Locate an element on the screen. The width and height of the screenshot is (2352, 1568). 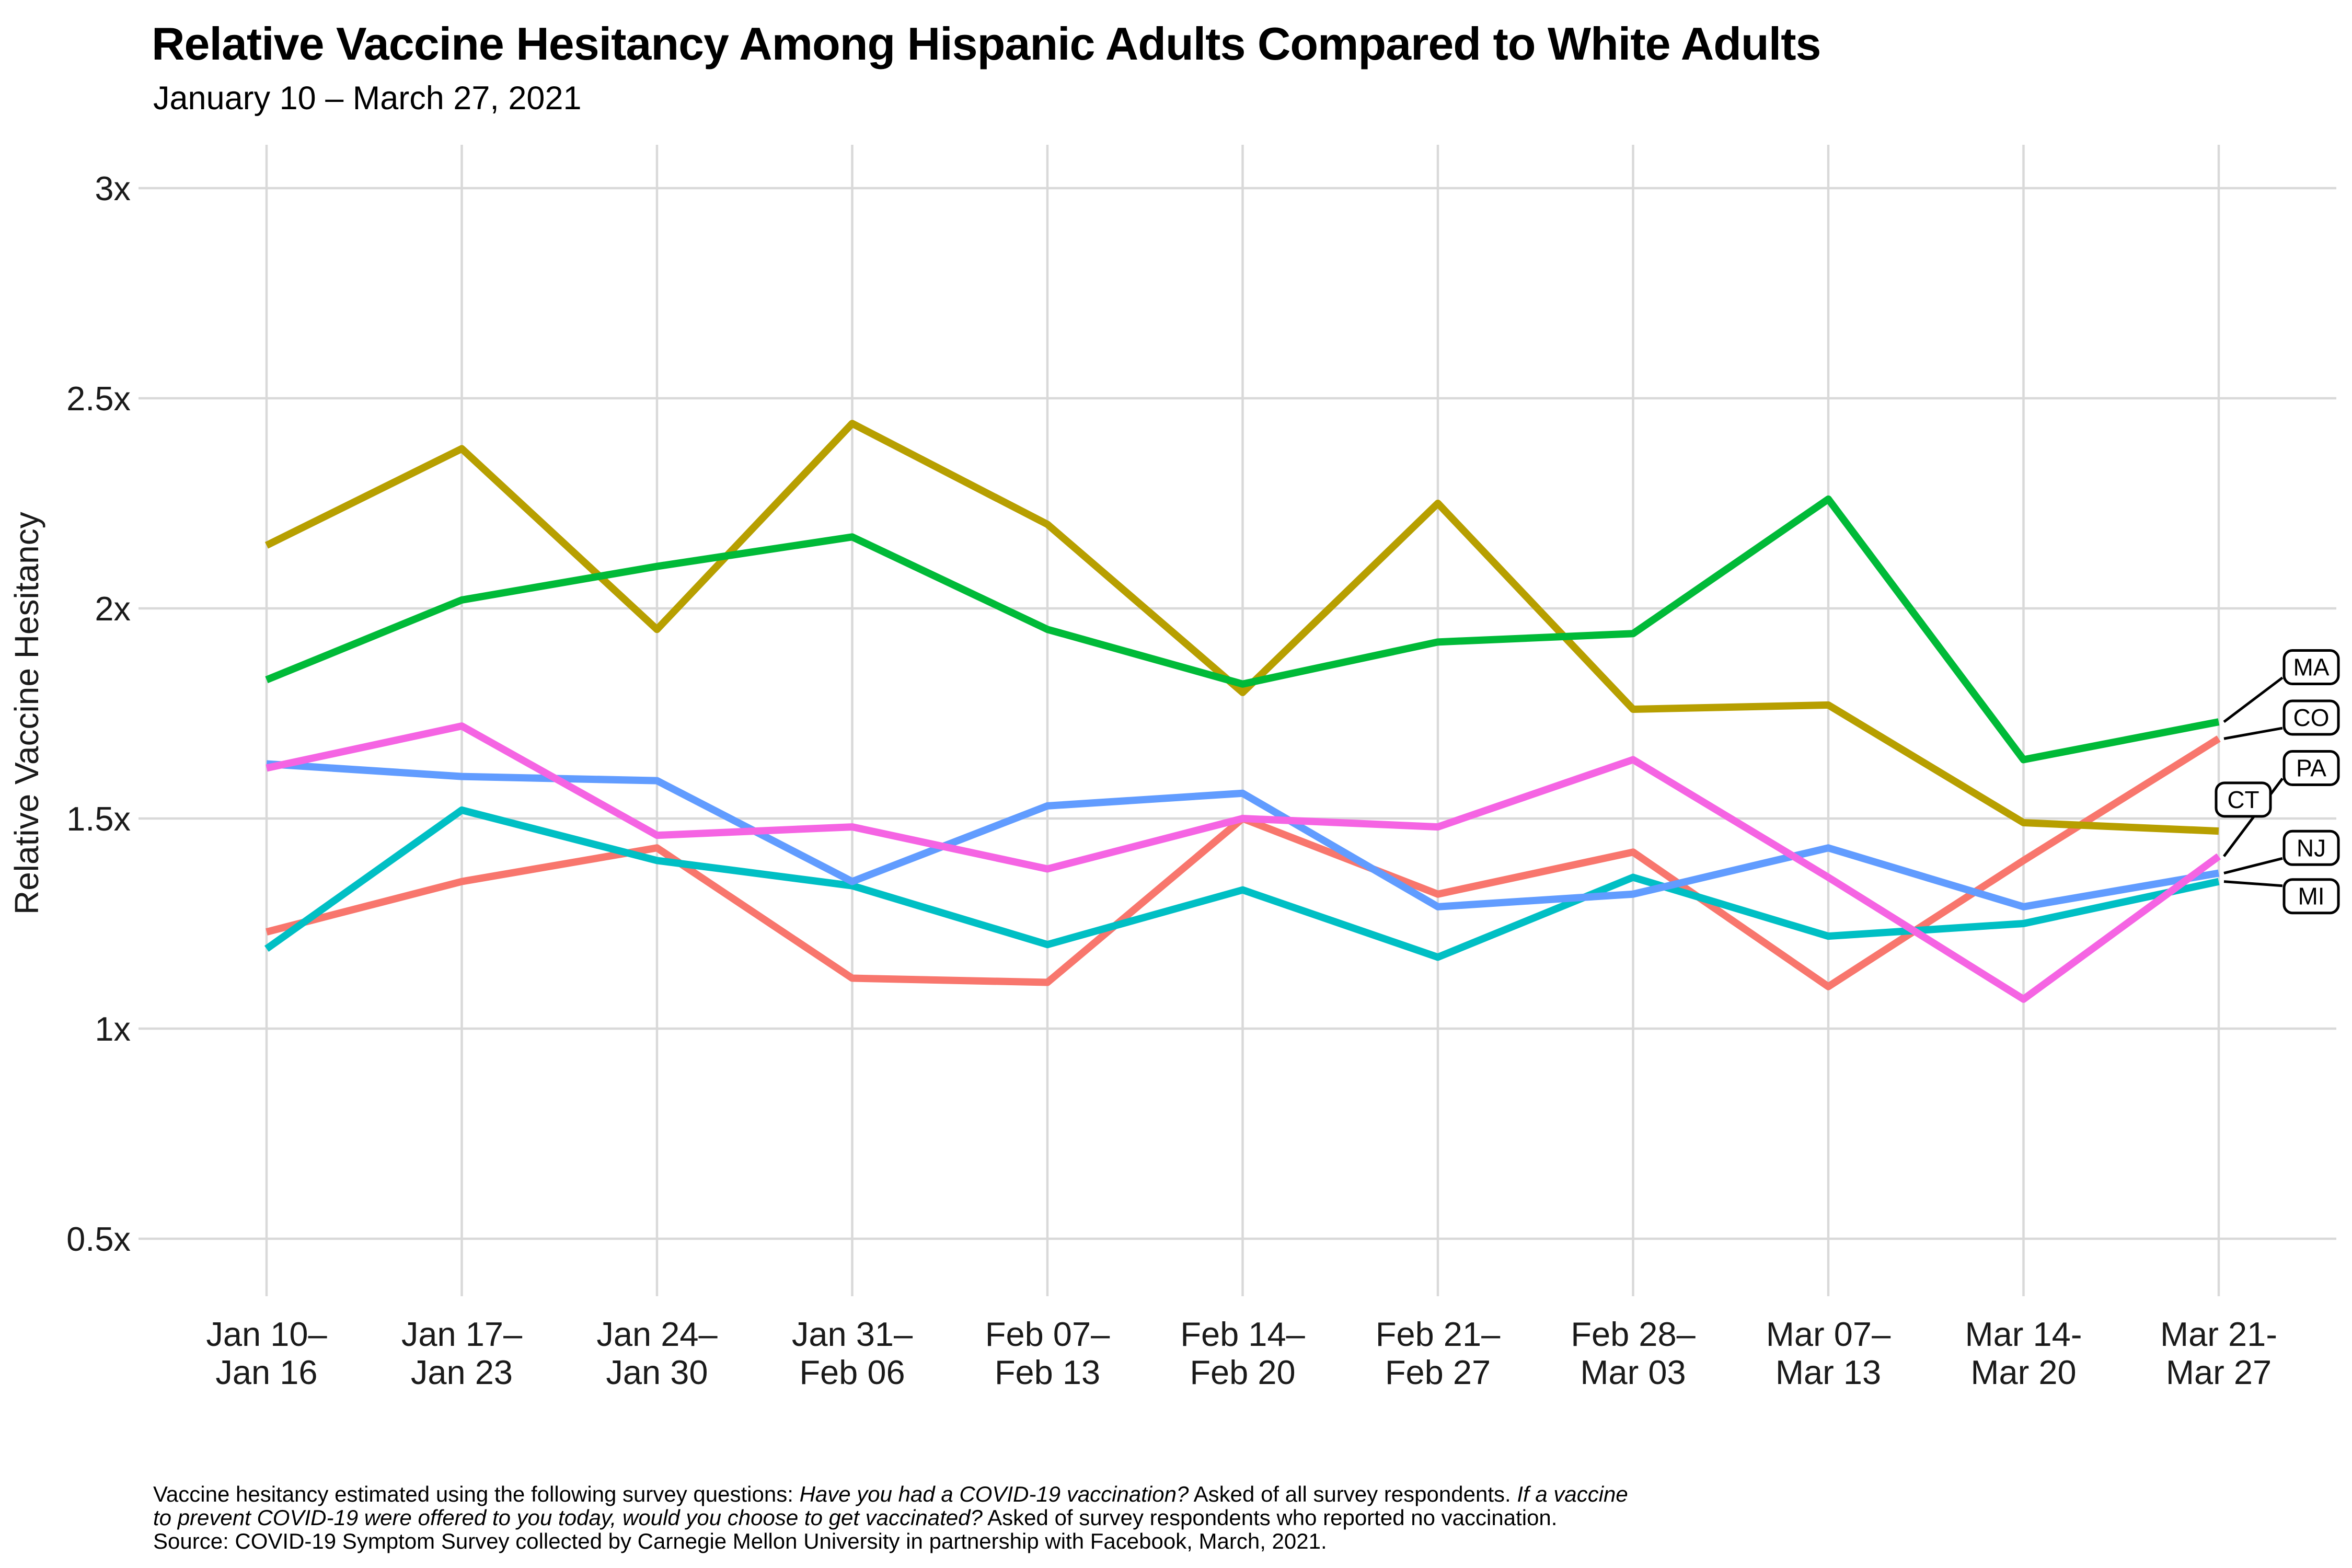
x-tick-label: Feb 20 is located at coordinates (1242, 1372).